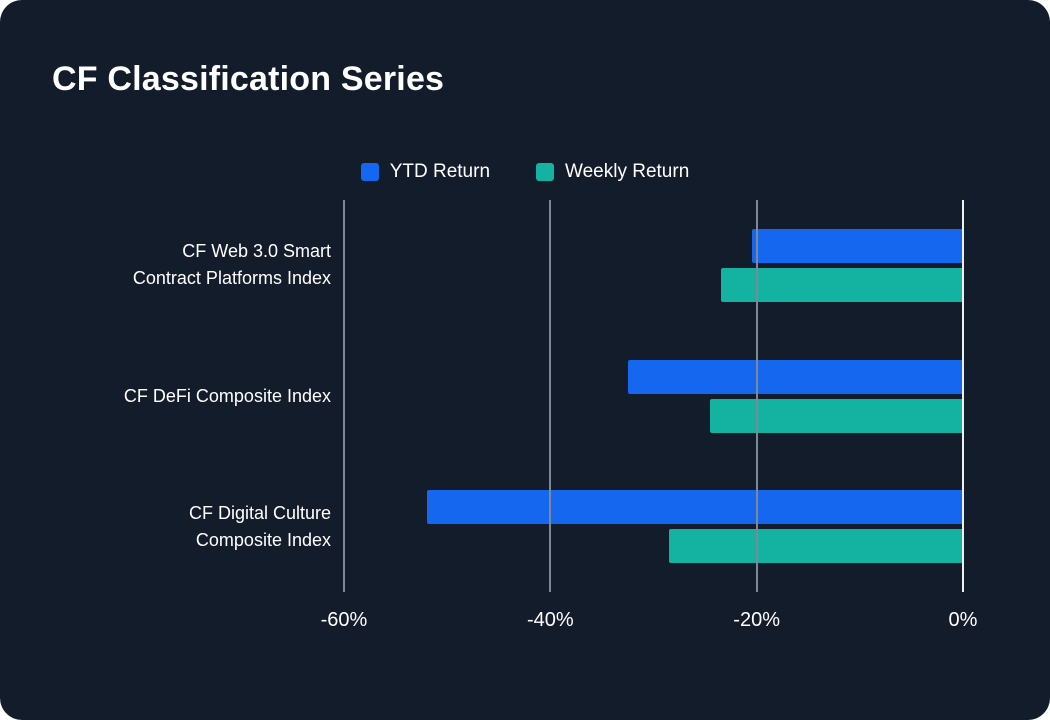  I want to click on x-tick-label: 0%, so click(963, 620).